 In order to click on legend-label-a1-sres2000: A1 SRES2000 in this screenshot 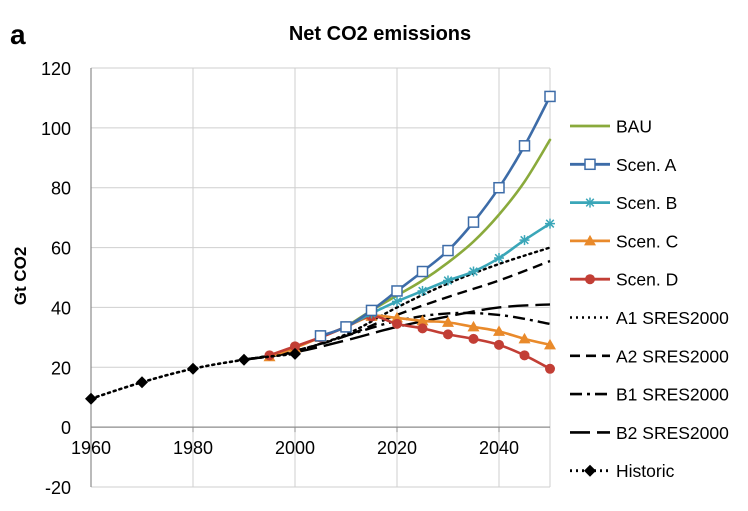, I will do `click(672, 318)`.